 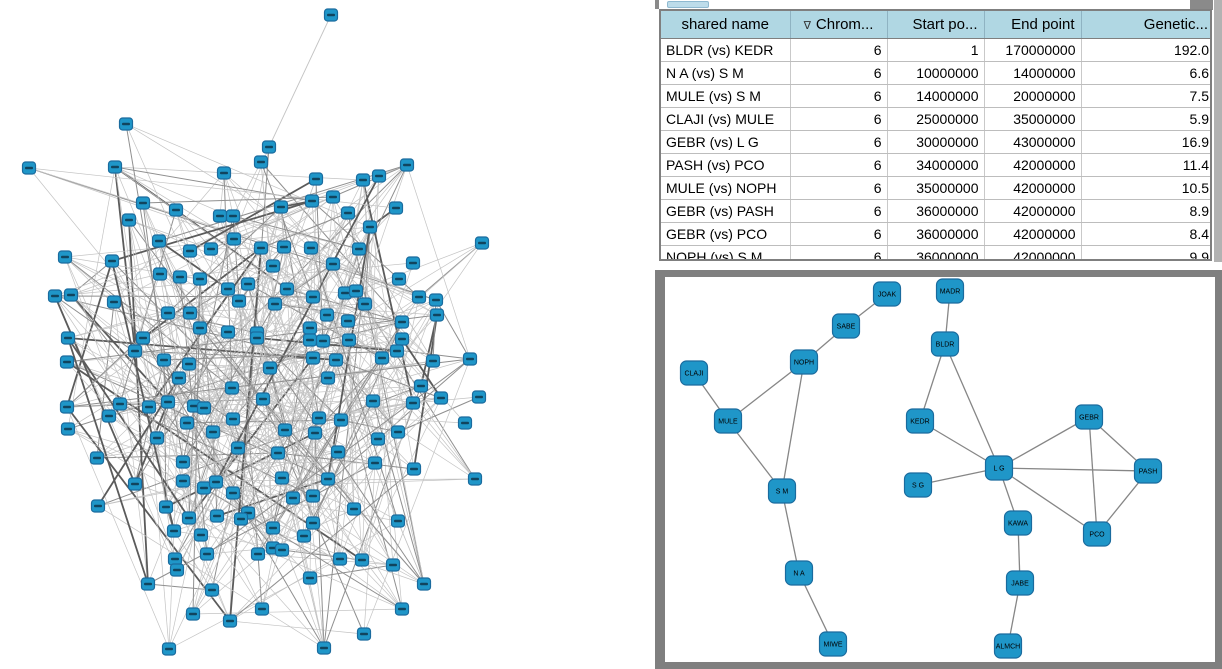 I want to click on cell-shared-name: NOPH (vs) S M, so click(x=726, y=252).